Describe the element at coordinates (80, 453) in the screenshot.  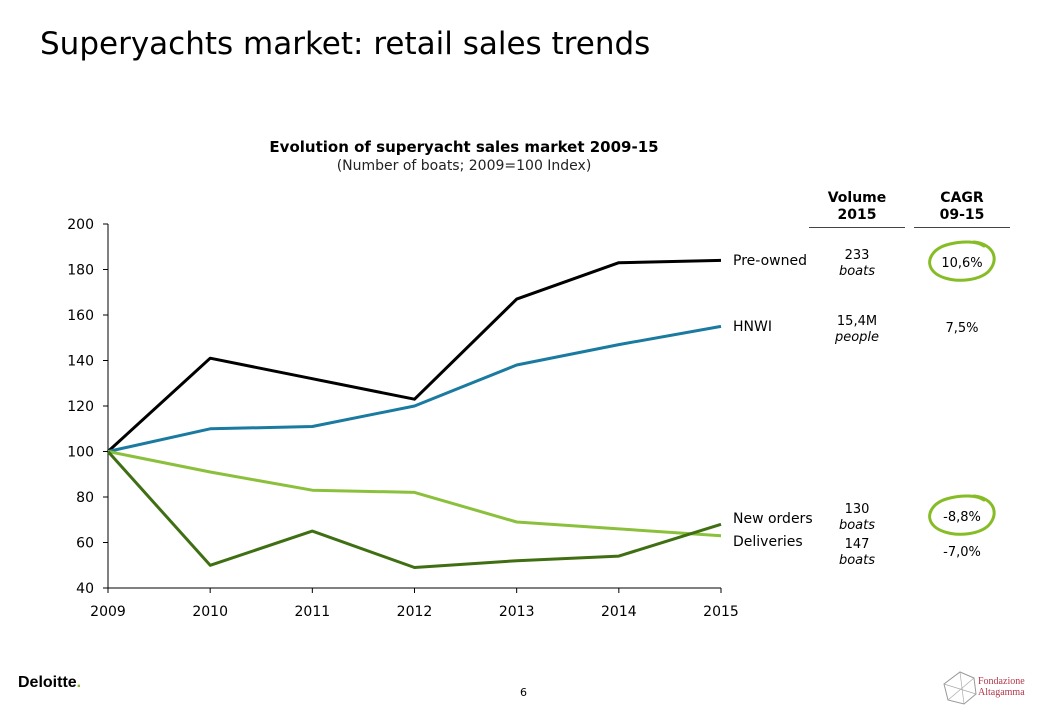
I see `y-tick-label: 100` at that location.